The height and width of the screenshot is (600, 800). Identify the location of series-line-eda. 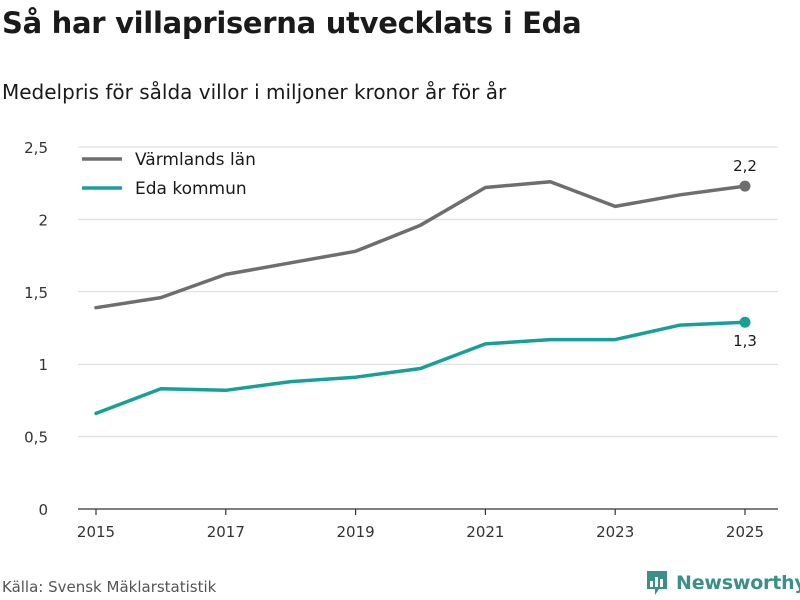
(420, 368).